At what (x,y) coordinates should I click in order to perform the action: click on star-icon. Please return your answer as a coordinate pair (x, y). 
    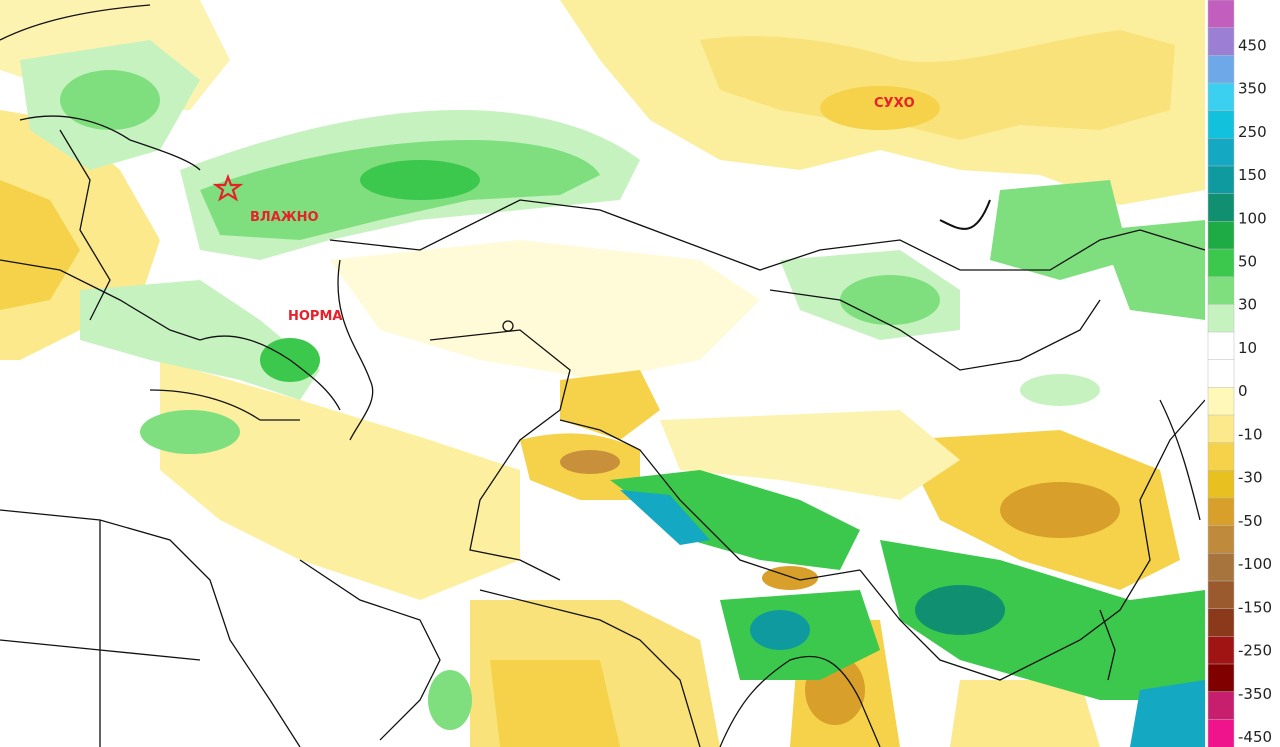
    Looking at the image, I should click on (228, 187).